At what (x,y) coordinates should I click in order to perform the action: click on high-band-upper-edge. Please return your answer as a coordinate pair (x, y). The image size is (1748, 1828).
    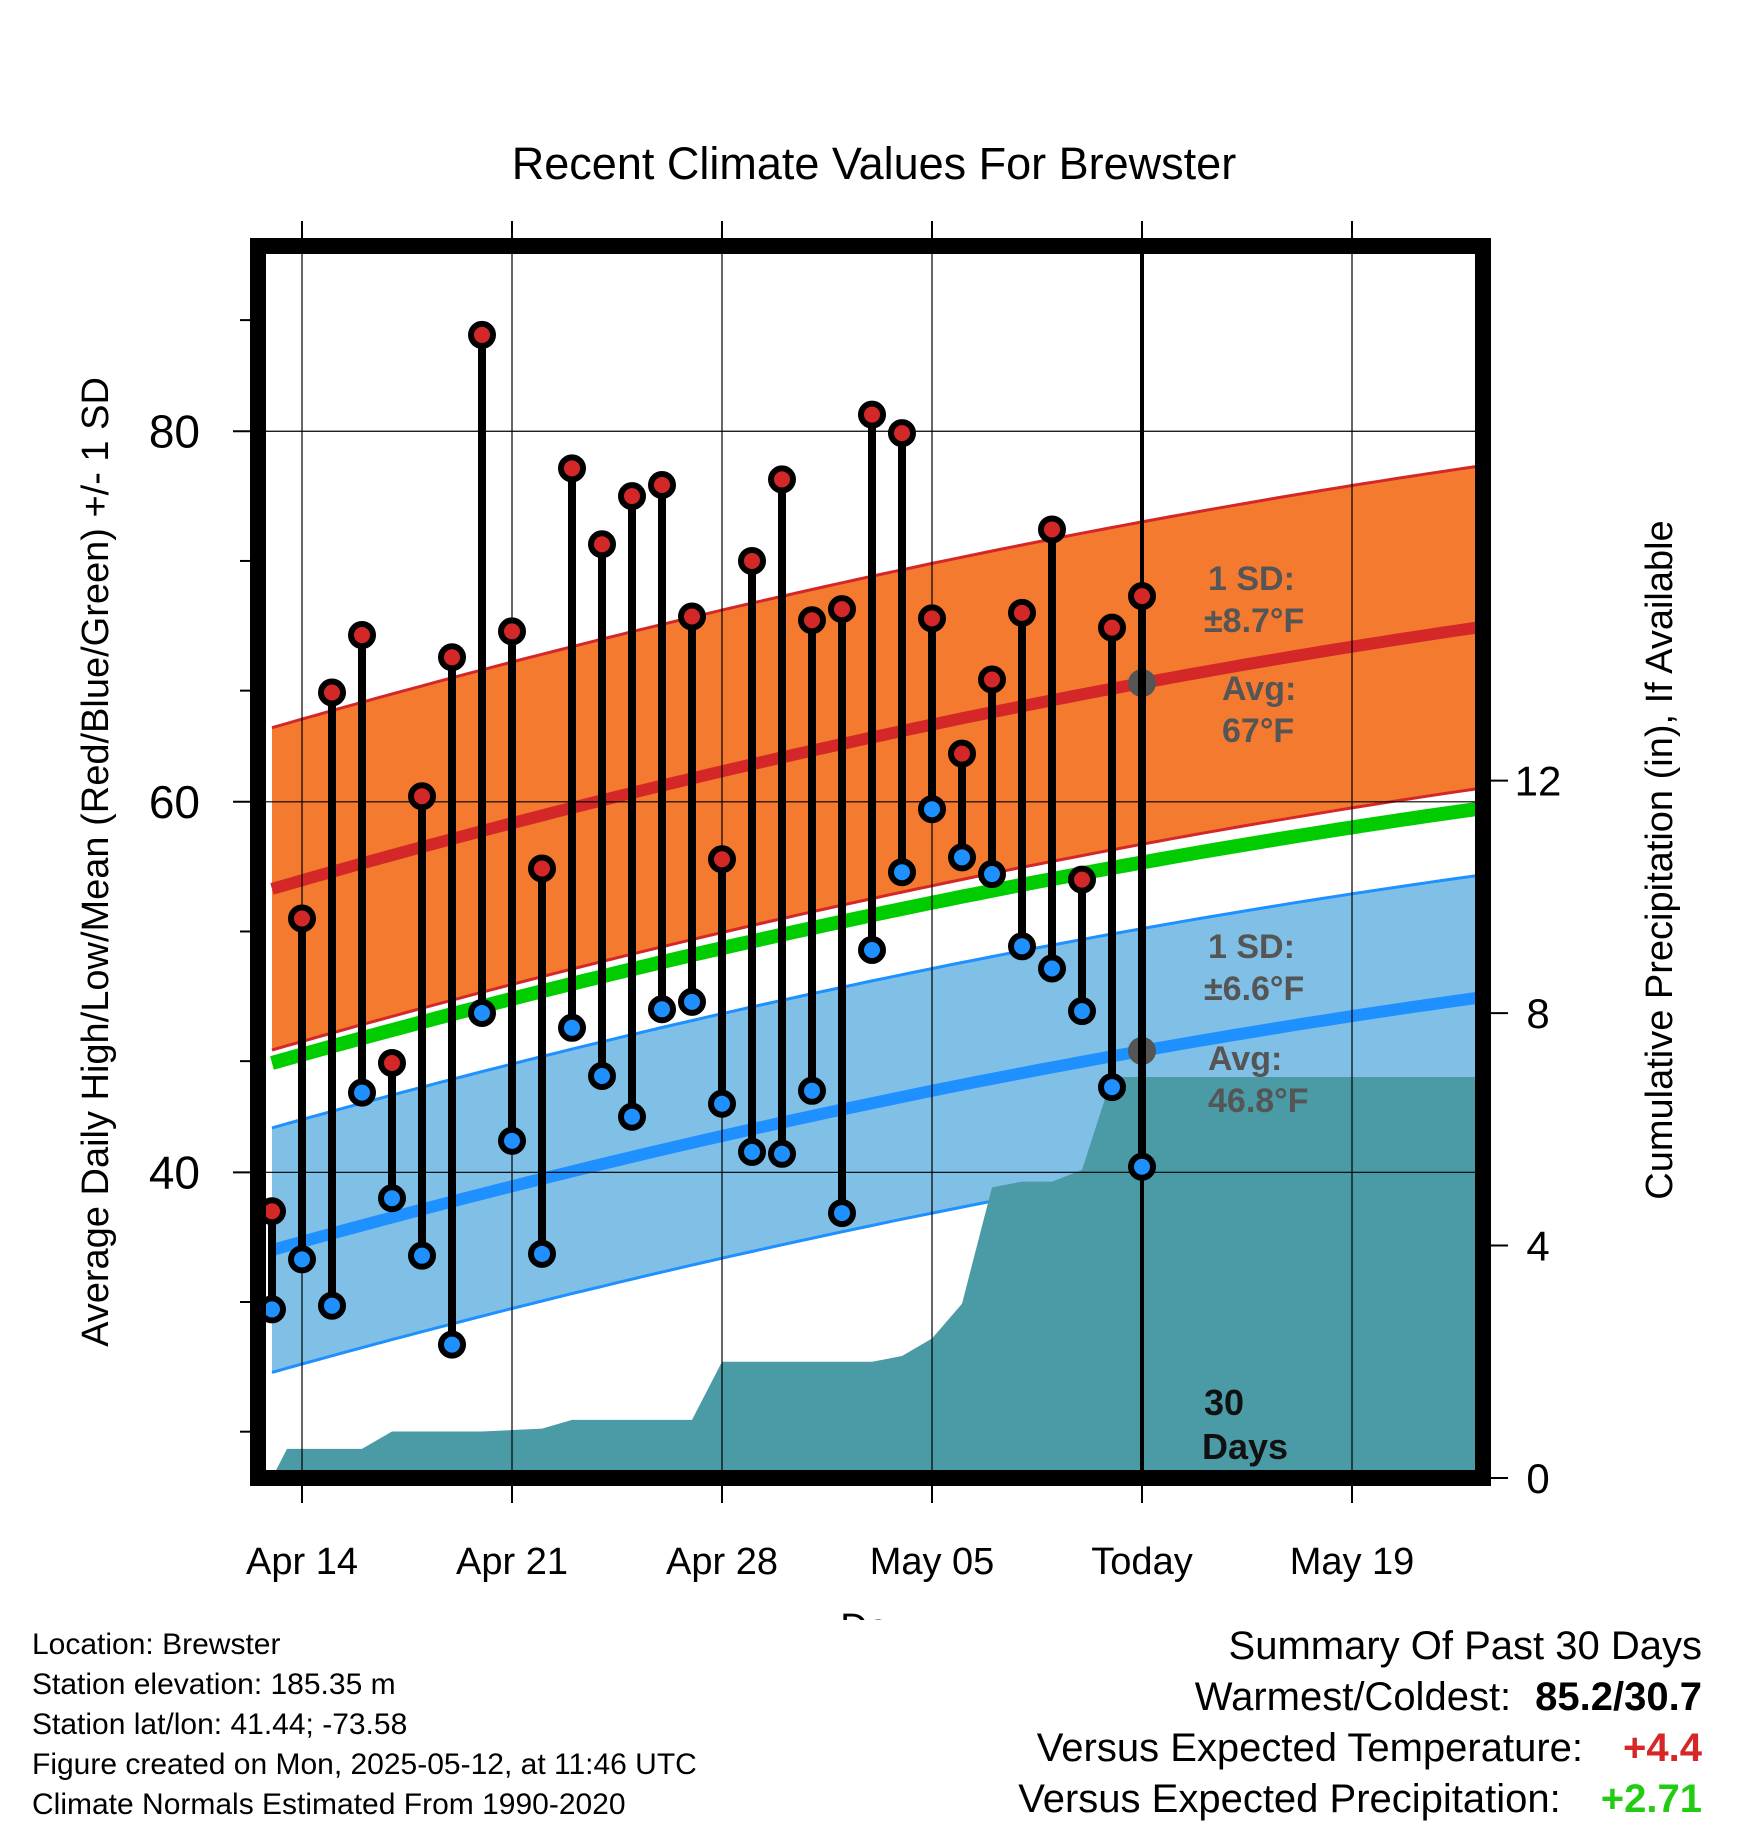
    Looking at the image, I should click on (877, 596).